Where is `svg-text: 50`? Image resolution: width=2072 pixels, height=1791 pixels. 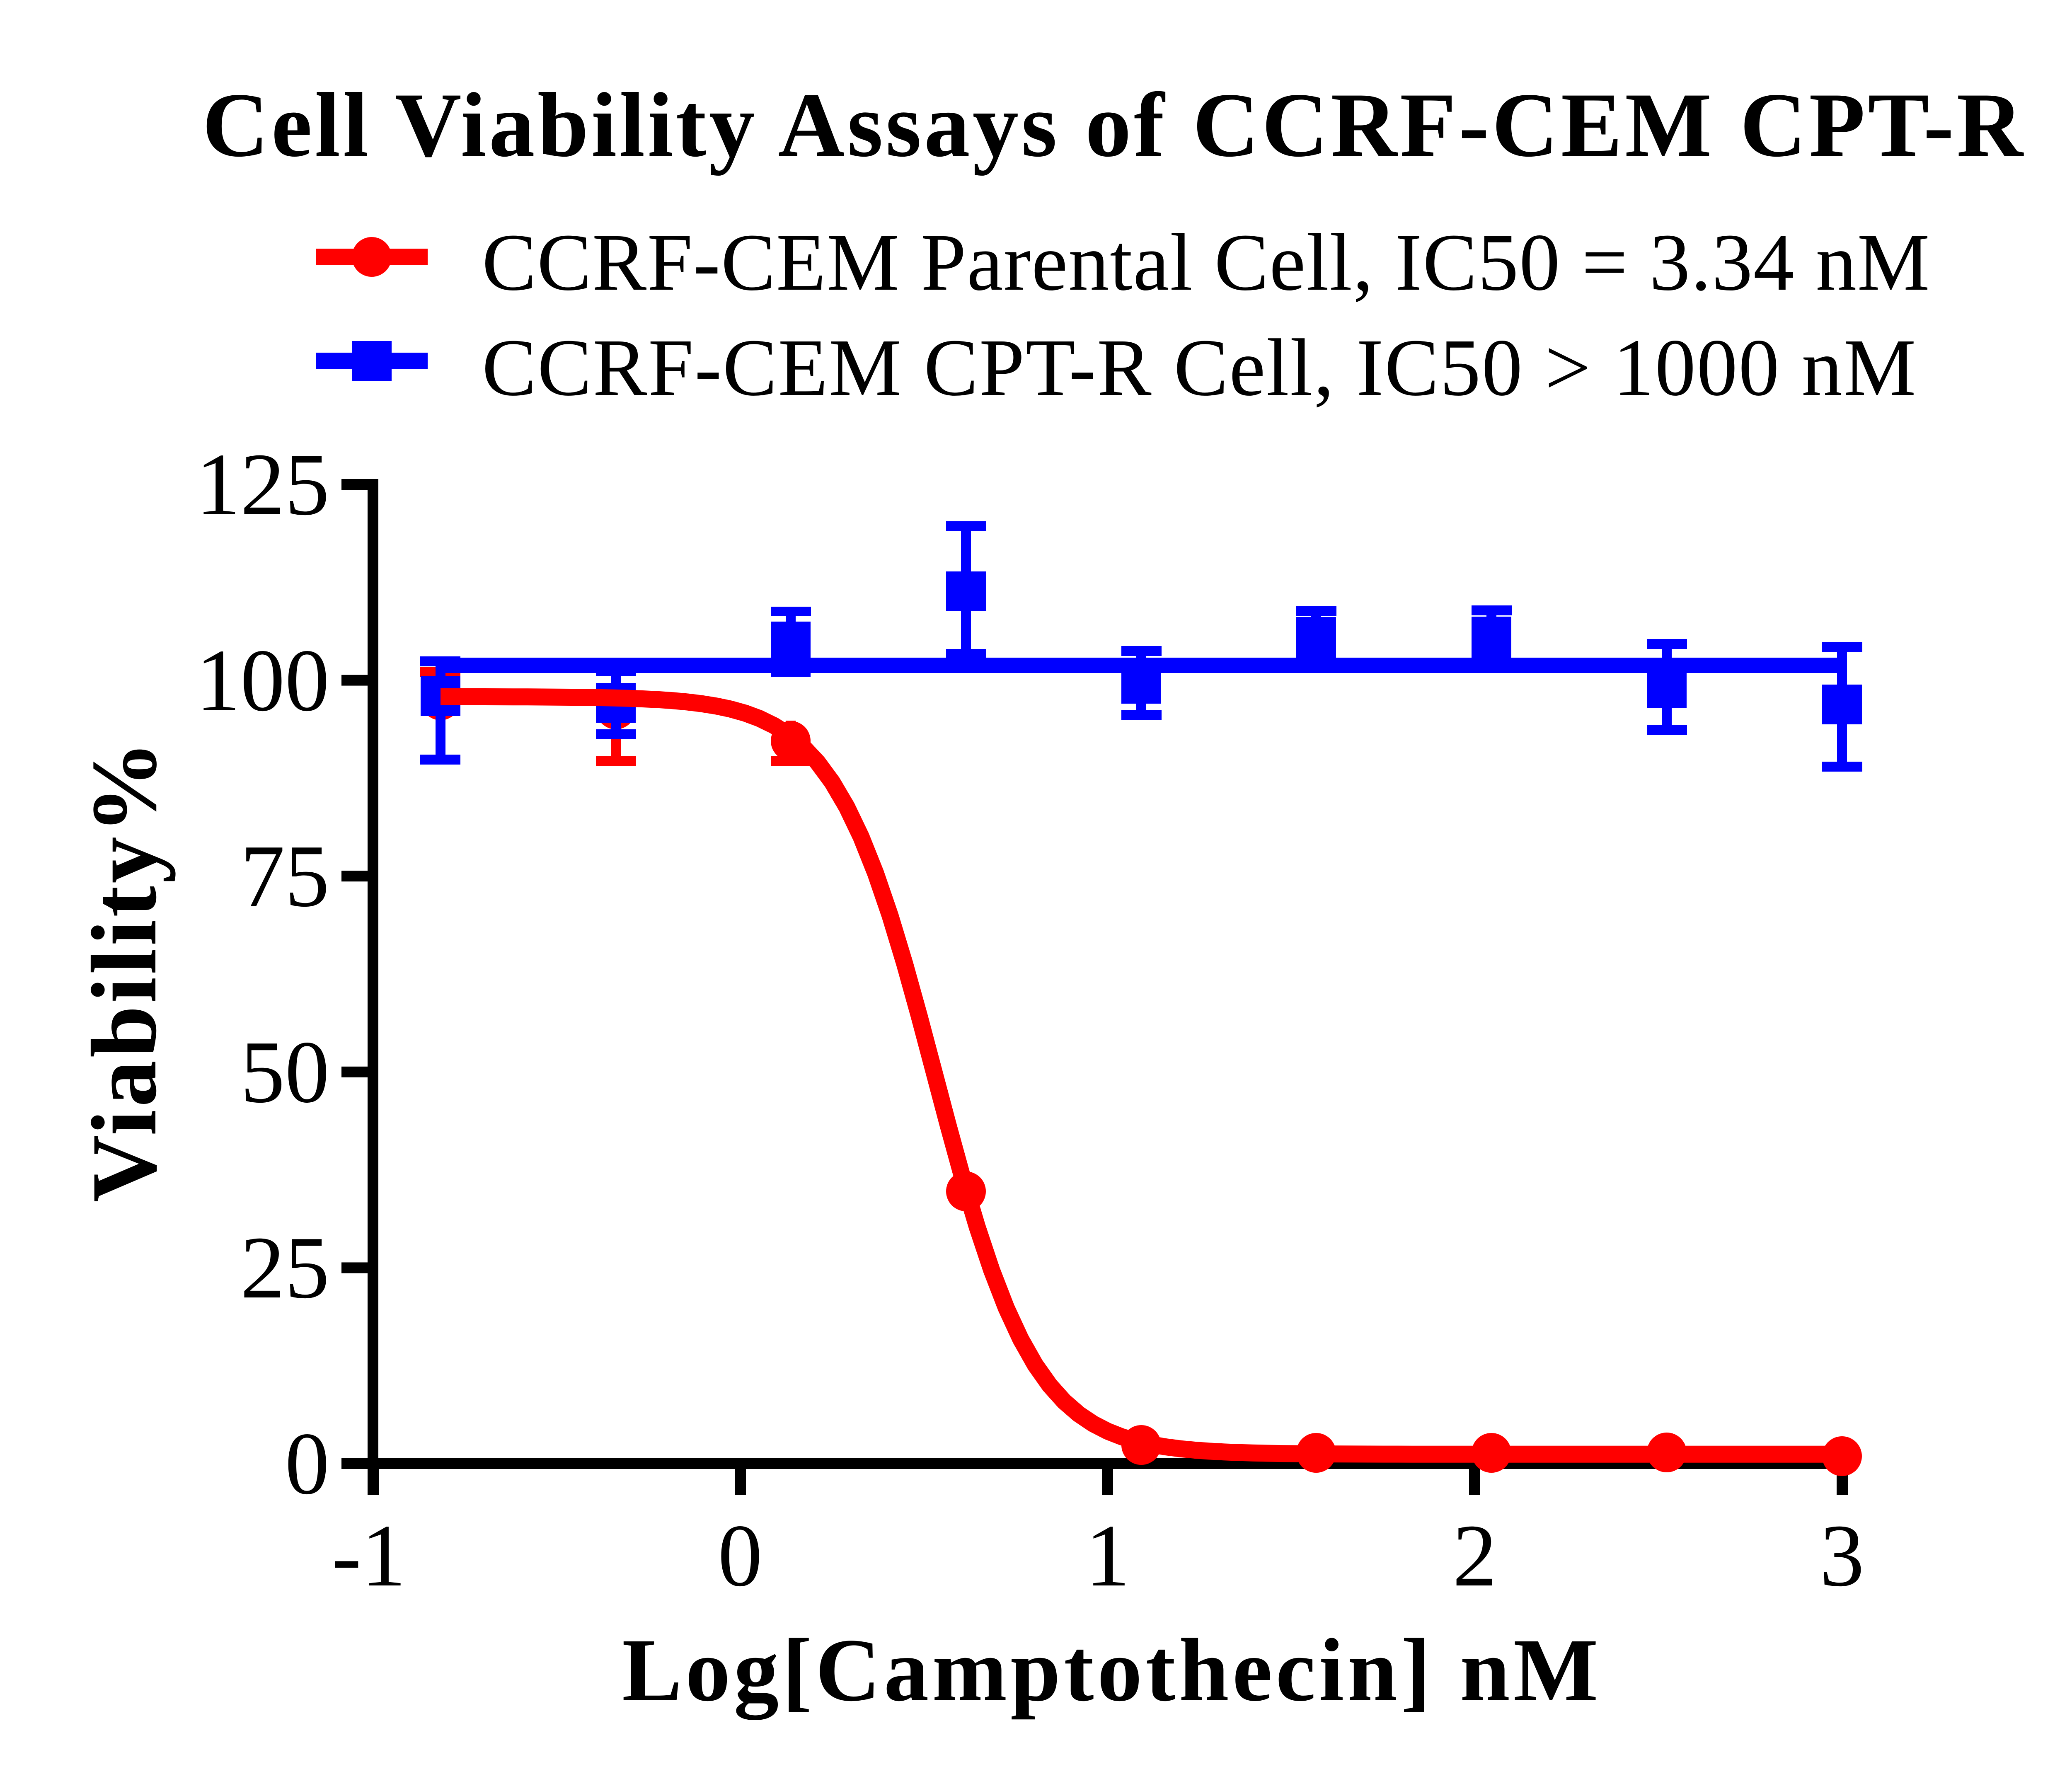
svg-text: 50 is located at coordinates (284, 1071).